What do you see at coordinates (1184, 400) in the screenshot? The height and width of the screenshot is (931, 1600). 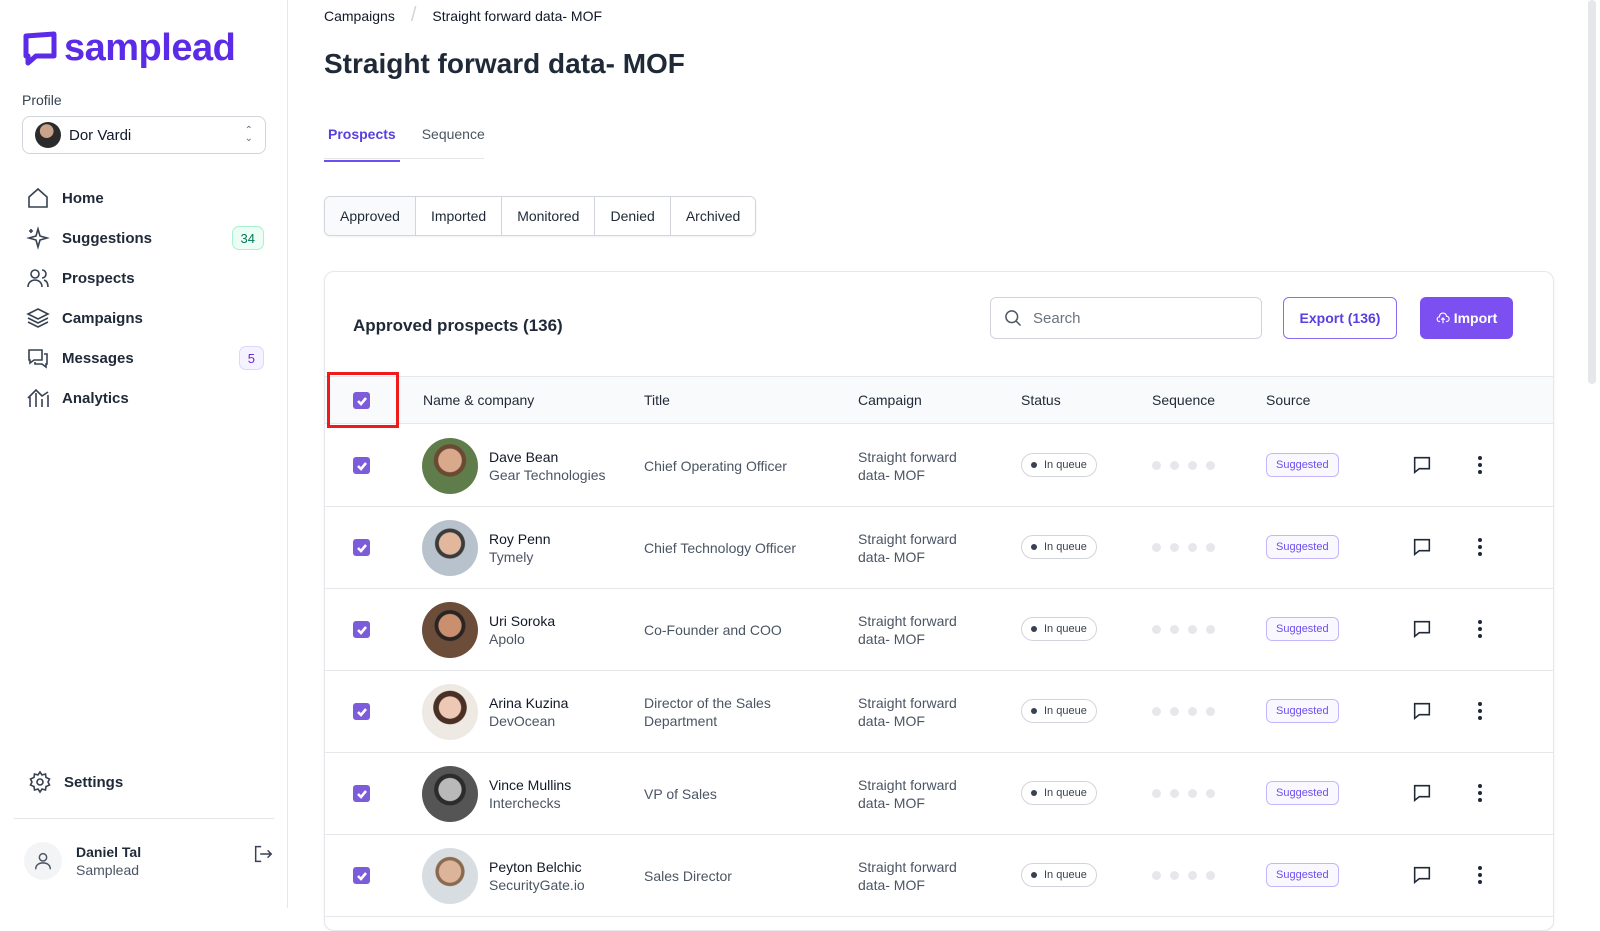 I see `header-sequence: Sequence` at bounding box center [1184, 400].